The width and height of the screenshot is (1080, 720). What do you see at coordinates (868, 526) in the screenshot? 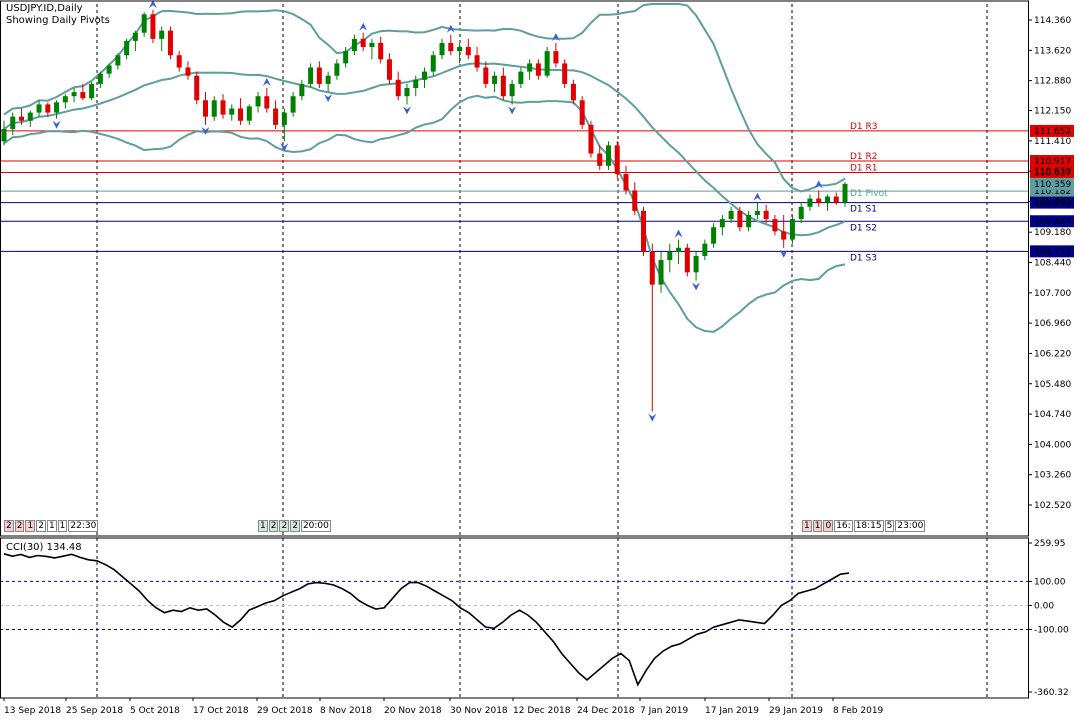
I see `session-cell: 18:15` at bounding box center [868, 526].